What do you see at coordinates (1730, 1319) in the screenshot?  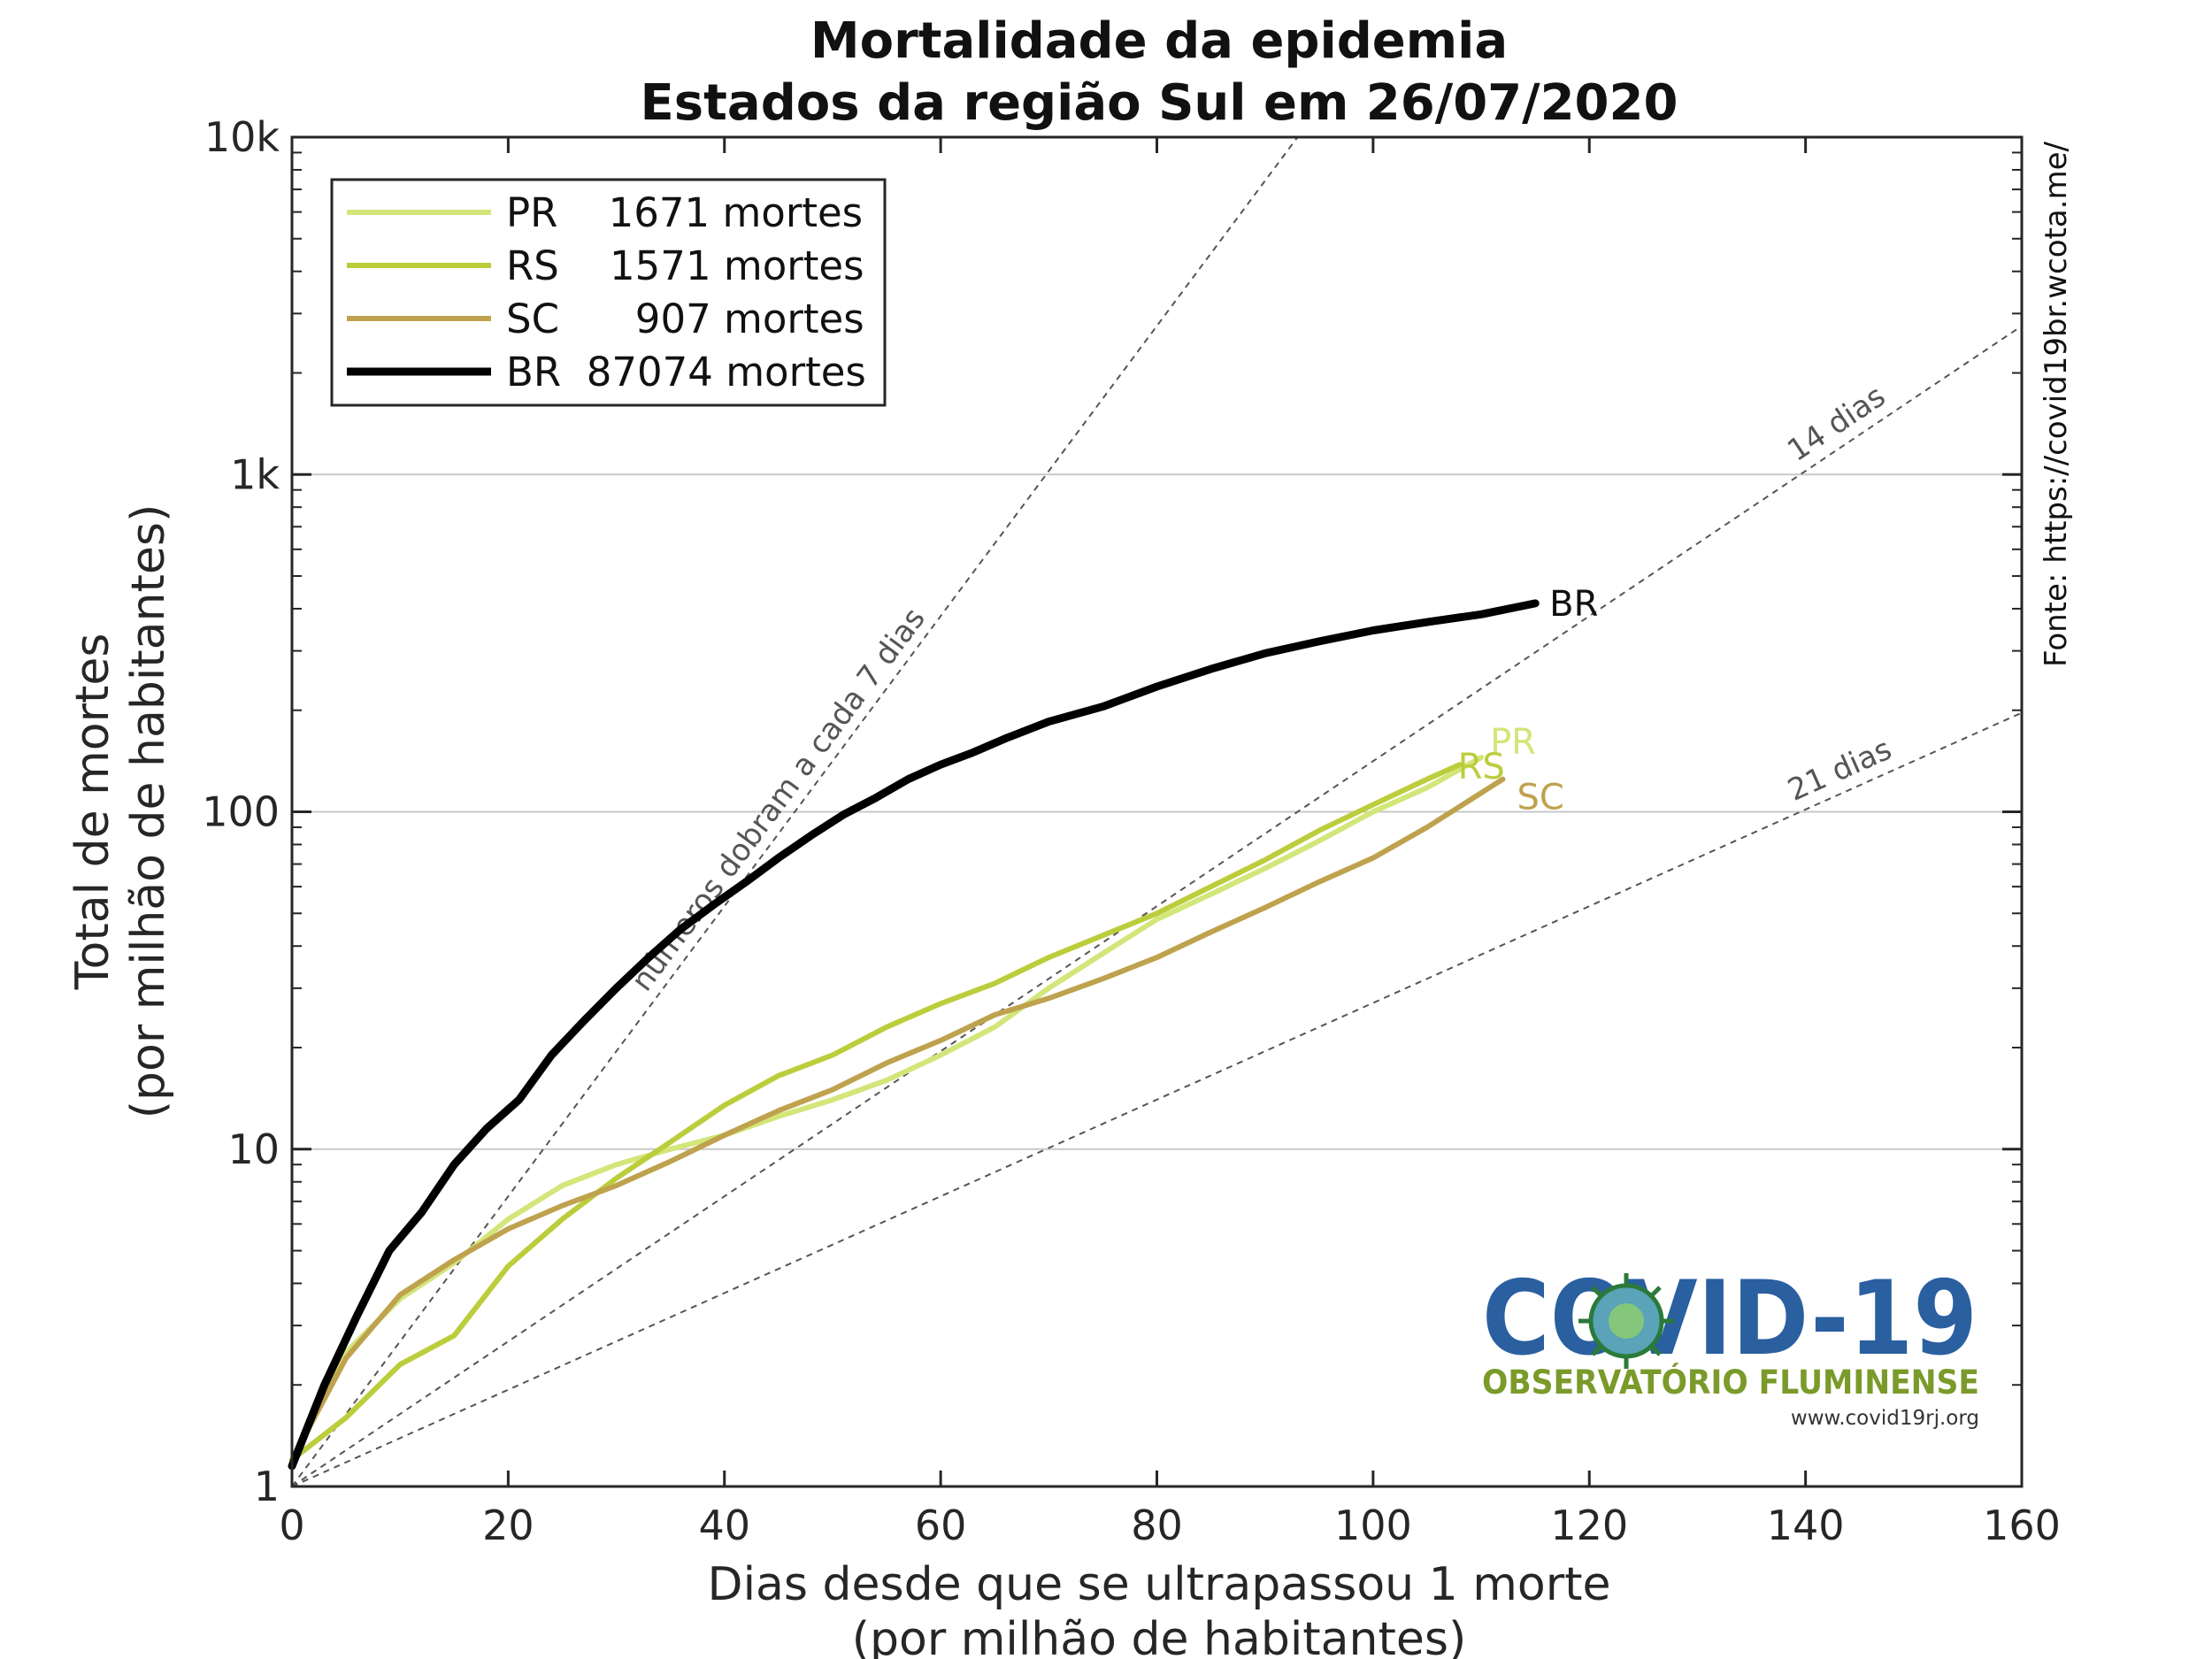 I see `logo-main-text: COVID-19` at bounding box center [1730, 1319].